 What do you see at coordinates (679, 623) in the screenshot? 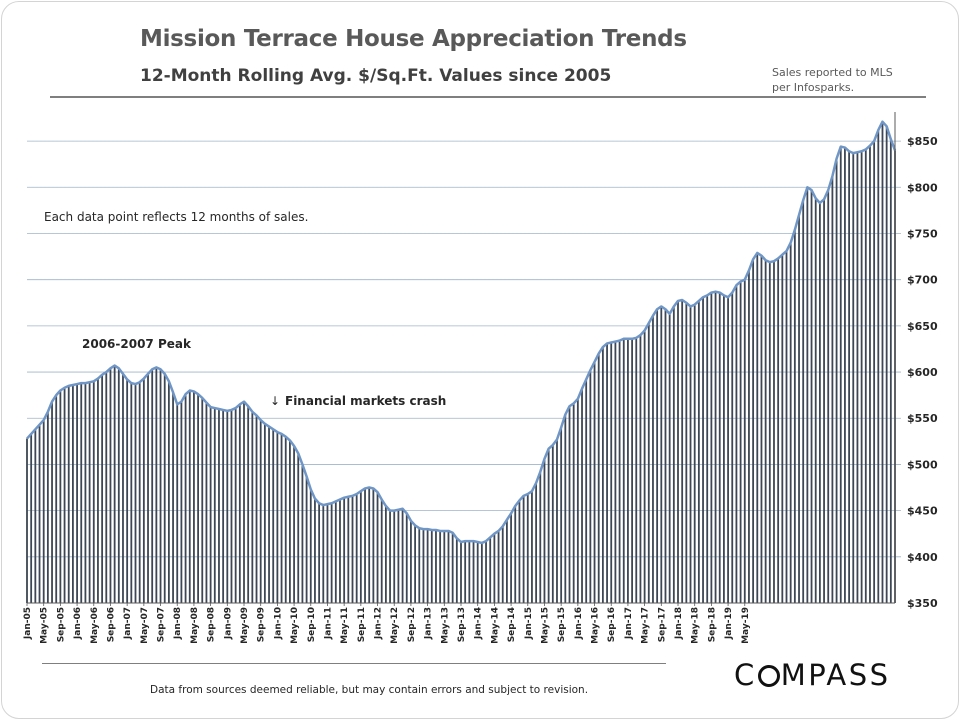
I see `x-tick-label: Jan-18` at bounding box center [679, 623].